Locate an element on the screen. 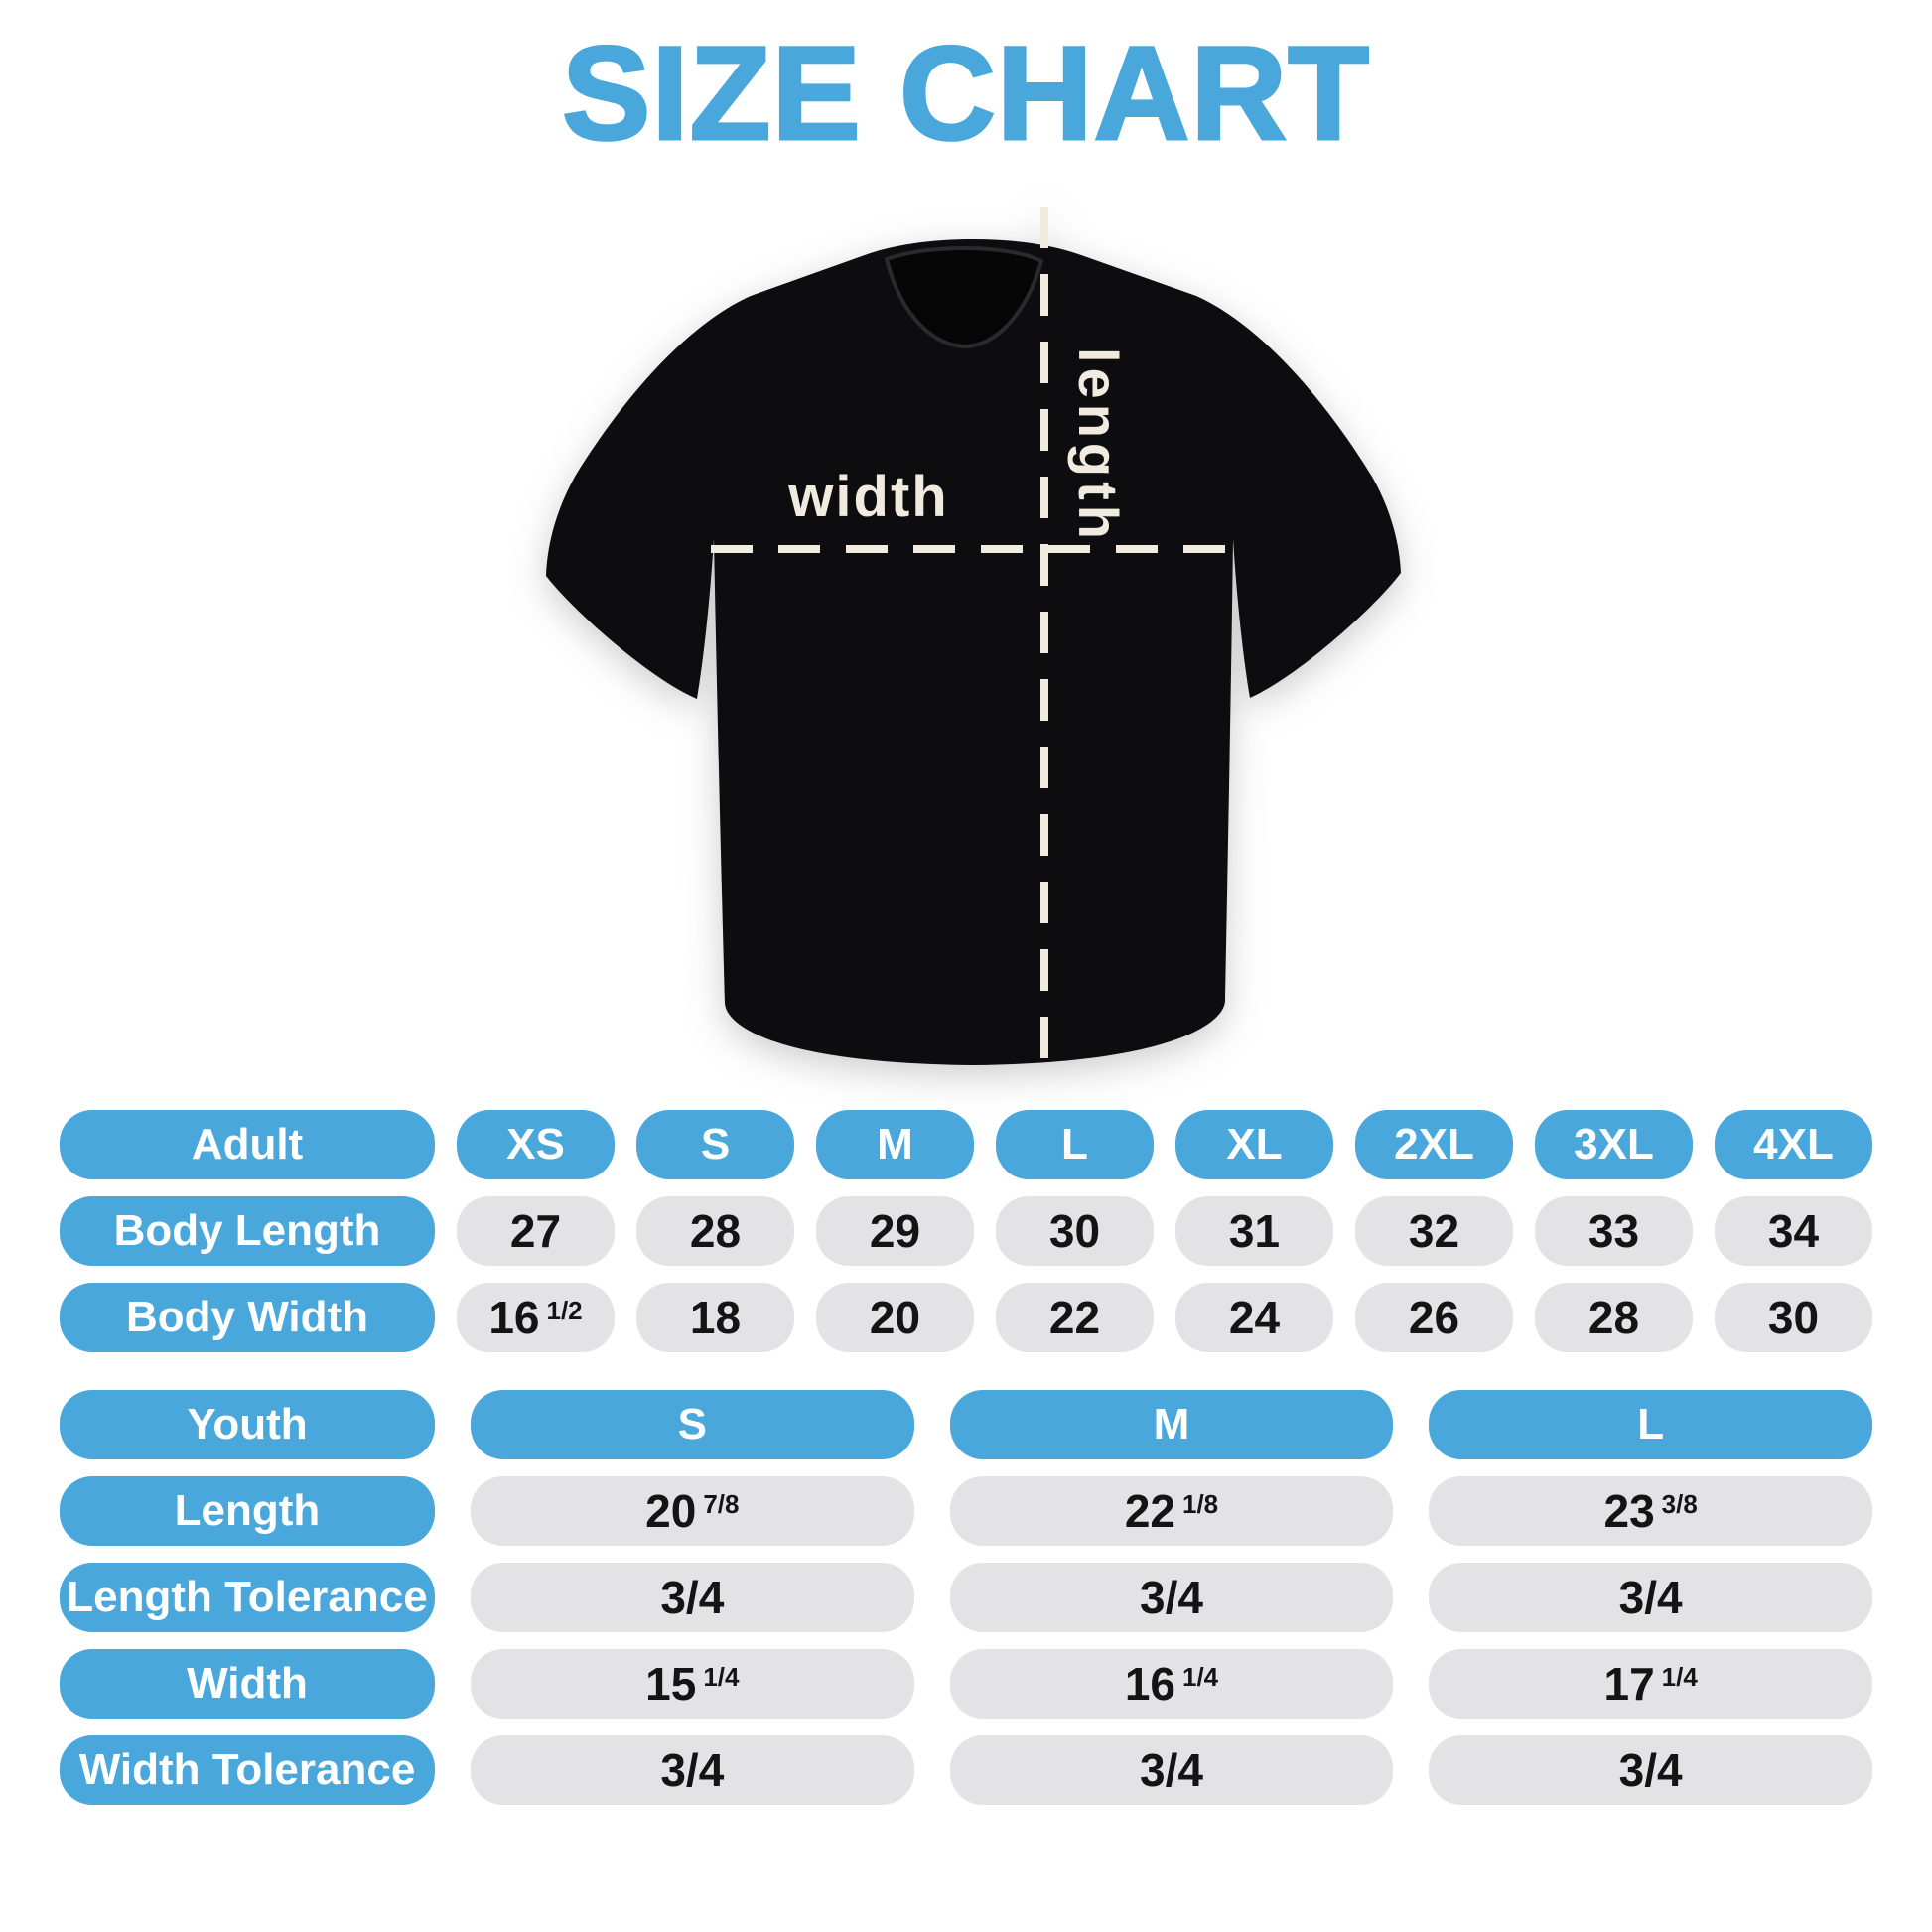 Image resolution: width=1932 pixels, height=1932 pixels. youth-row-label-length-tolerance: Length Tolerance is located at coordinates (247, 1597).